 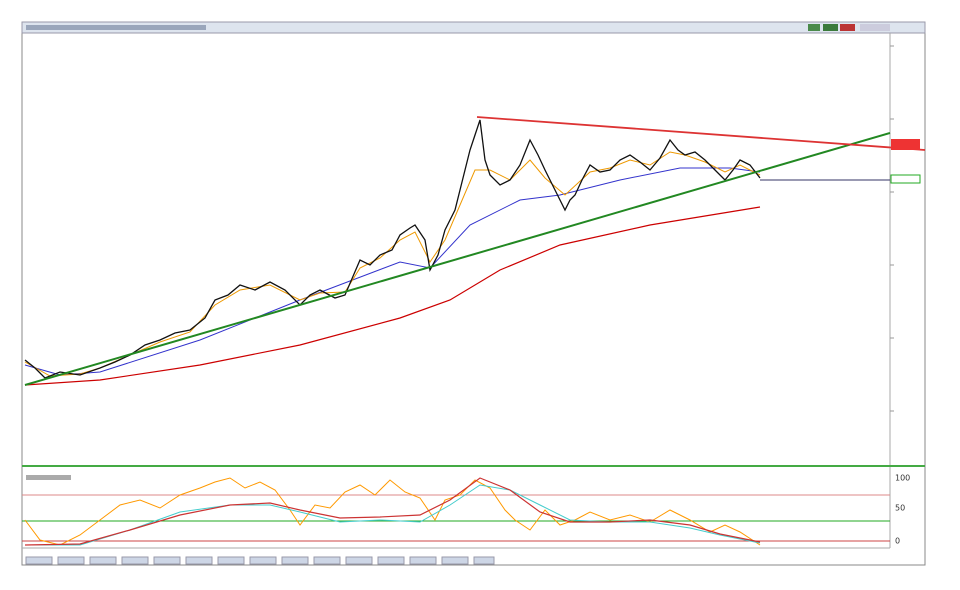 What do you see at coordinates (116, 27) in the screenshot?
I see `title-text-blur` at bounding box center [116, 27].